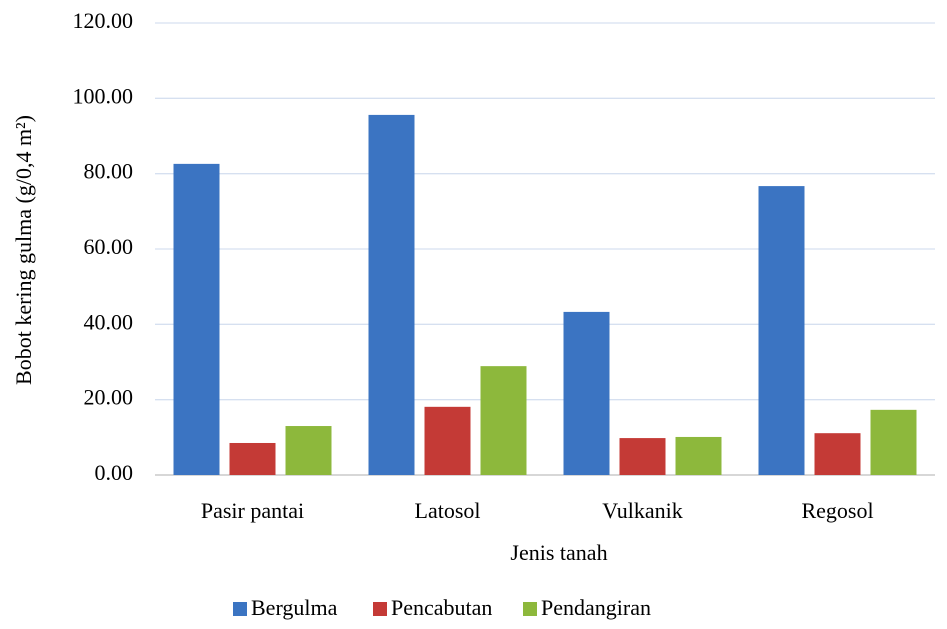  What do you see at coordinates (109, 321) in the screenshot?
I see `y-tick-label: 40.00` at bounding box center [109, 321].